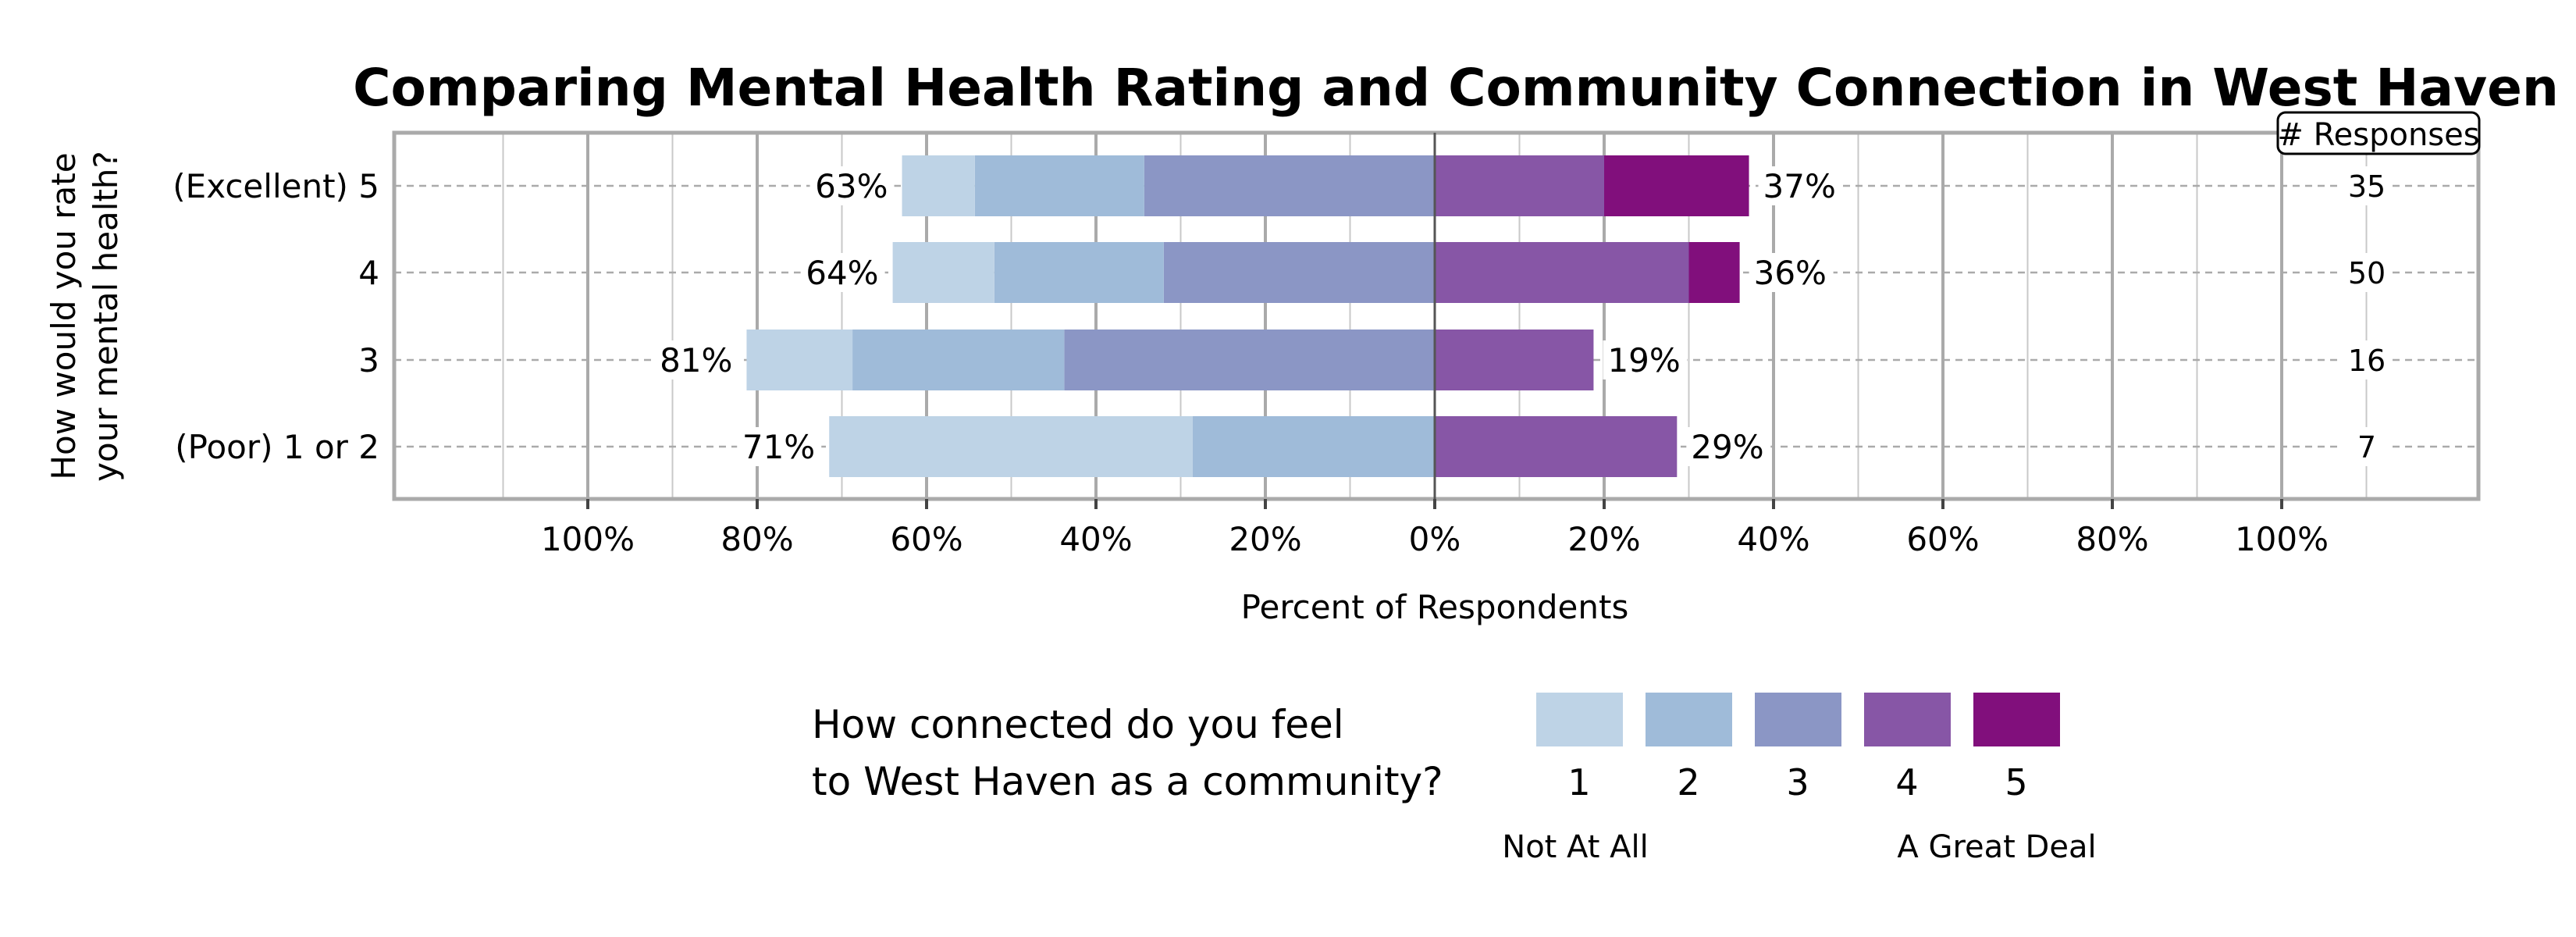 Image resolution: width=2576 pixels, height=937 pixels. I want to click on right-total-label: 37%, so click(1799, 186).